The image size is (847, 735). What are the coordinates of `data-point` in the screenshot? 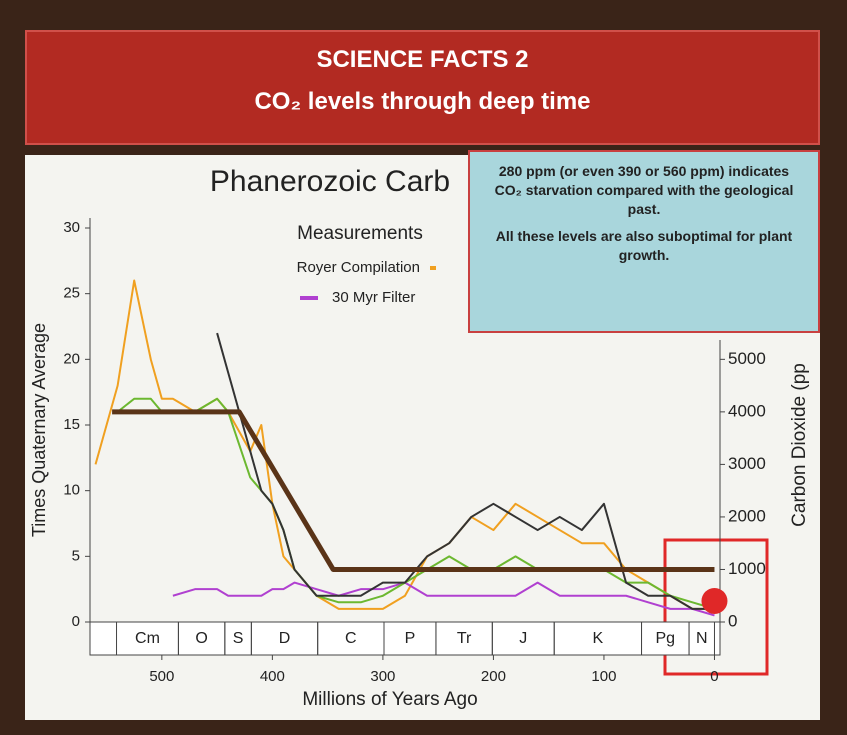 It's located at (714, 600).